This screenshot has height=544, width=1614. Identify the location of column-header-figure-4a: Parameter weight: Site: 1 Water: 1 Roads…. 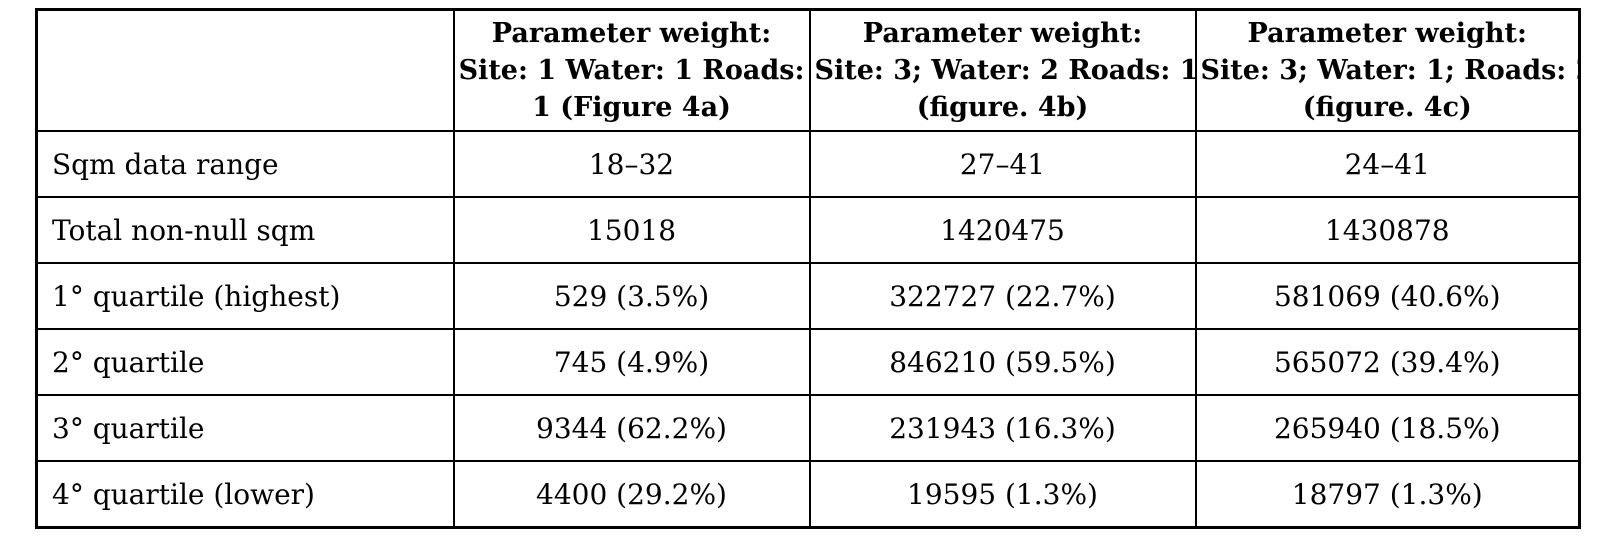
(631, 70).